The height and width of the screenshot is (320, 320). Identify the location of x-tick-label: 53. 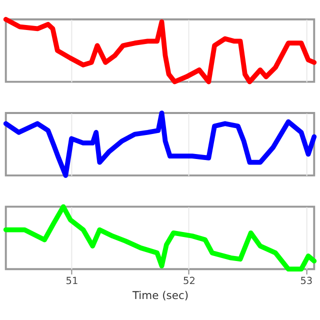
(306, 282).